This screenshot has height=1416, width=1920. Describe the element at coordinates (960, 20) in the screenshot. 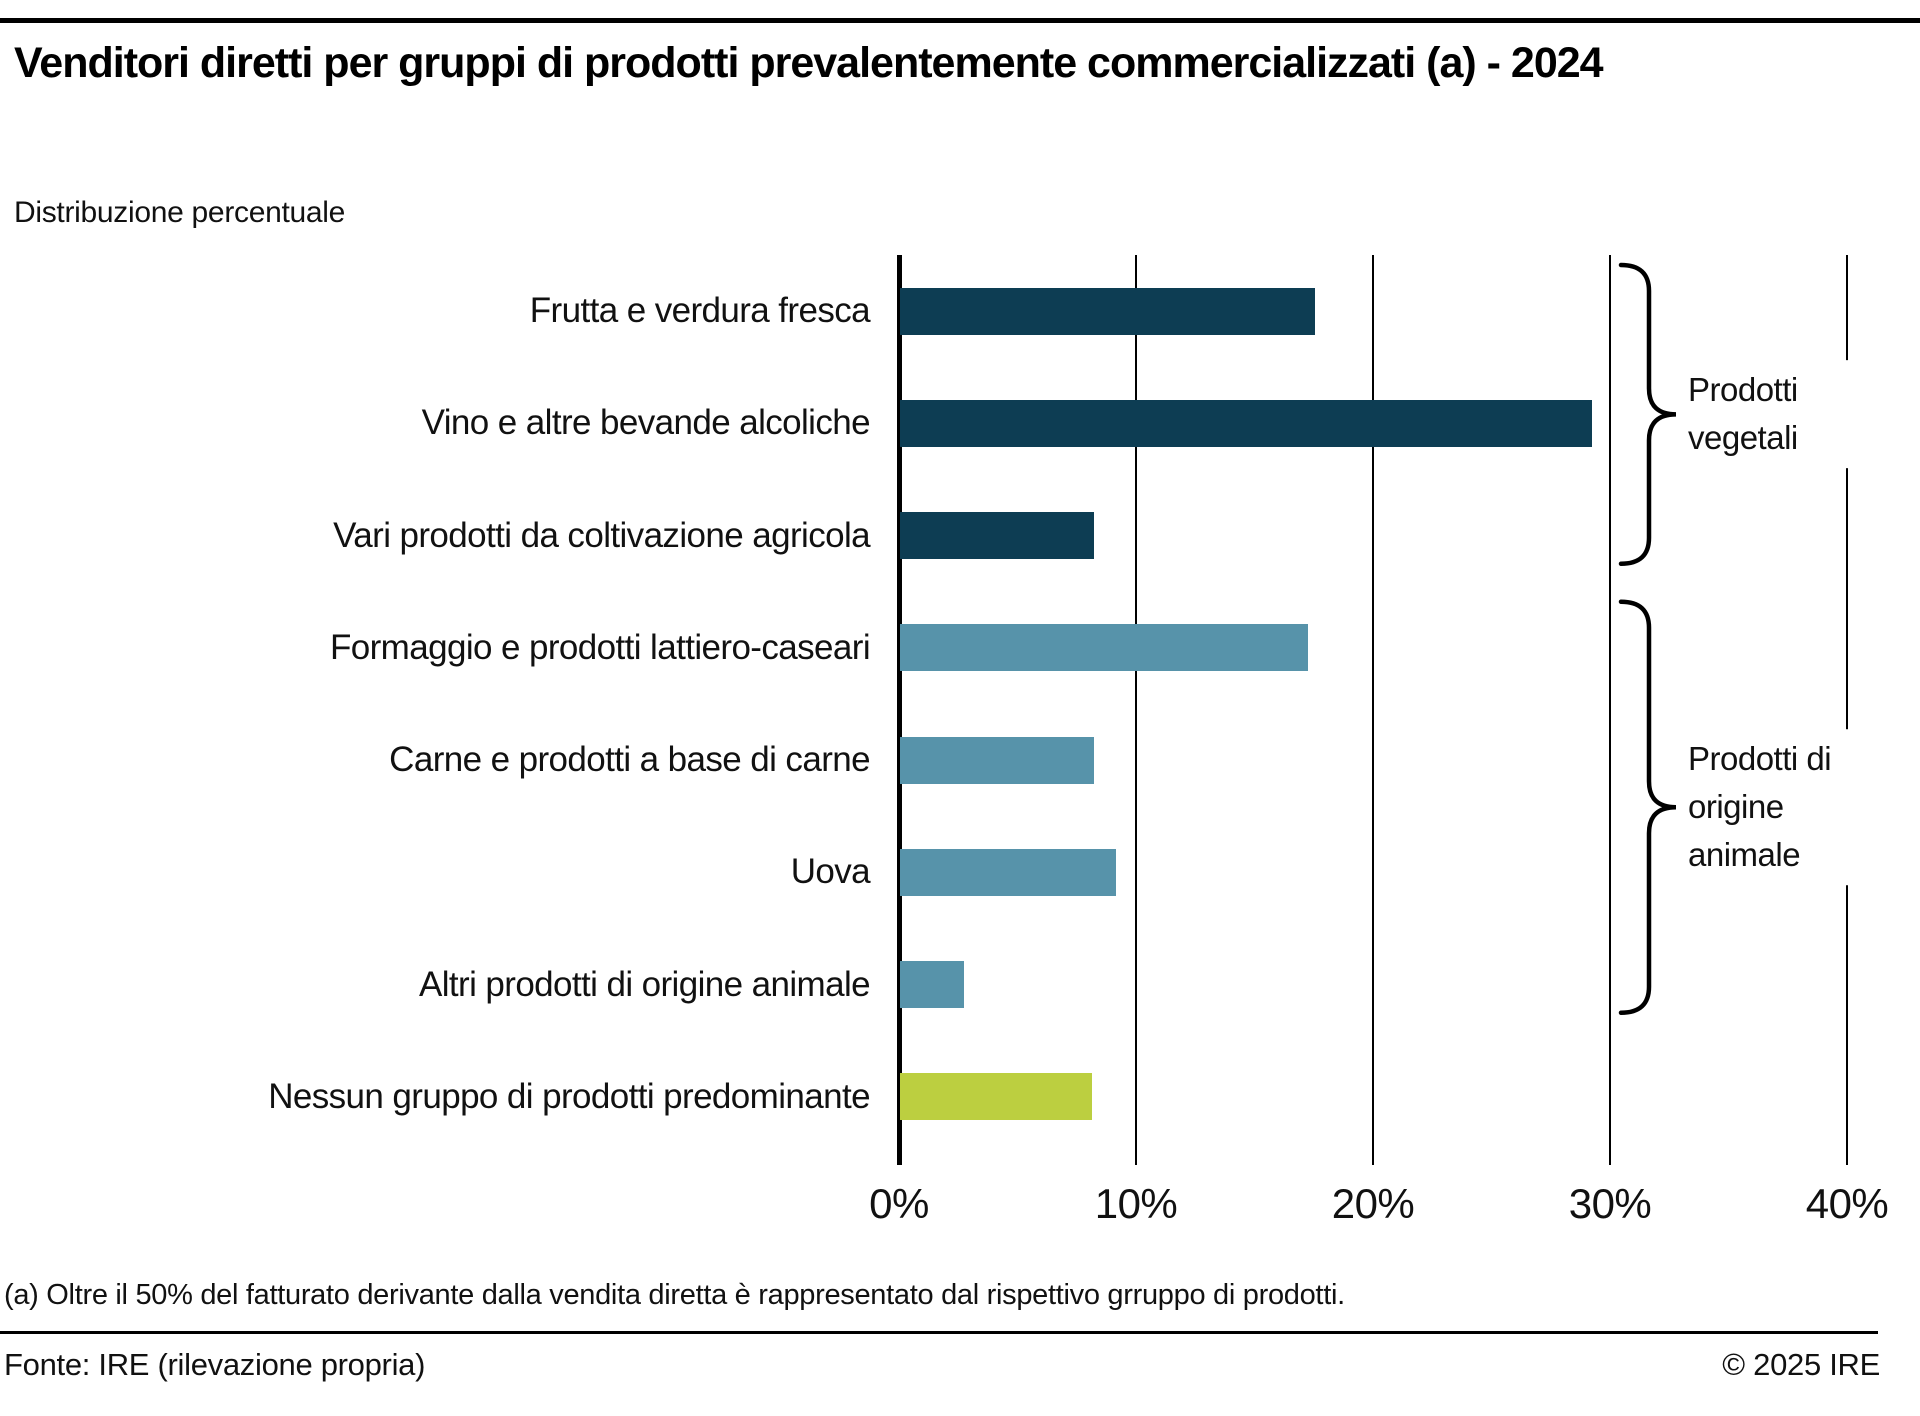

I see `top-rule` at that location.